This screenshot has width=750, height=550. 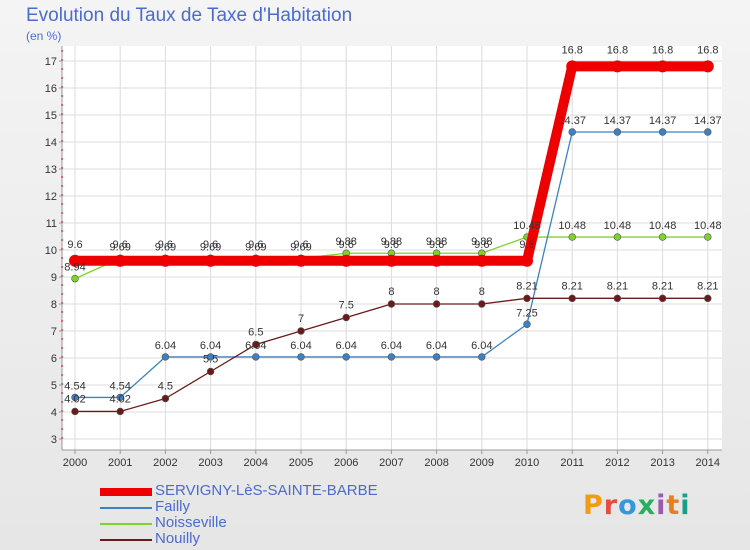 I want to click on y-tick-label: 3, so click(x=54, y=440).